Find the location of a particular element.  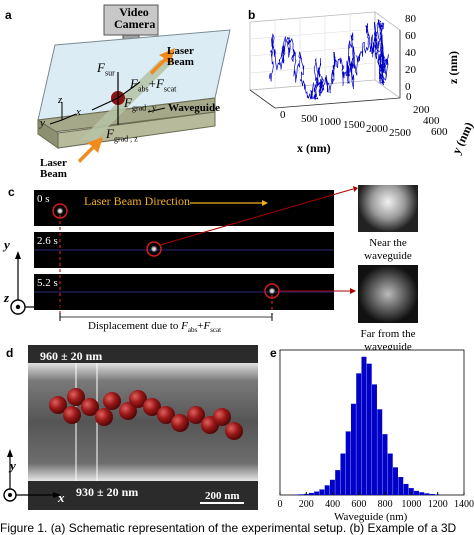

plus-sign: + is located at coordinates (152, 83).